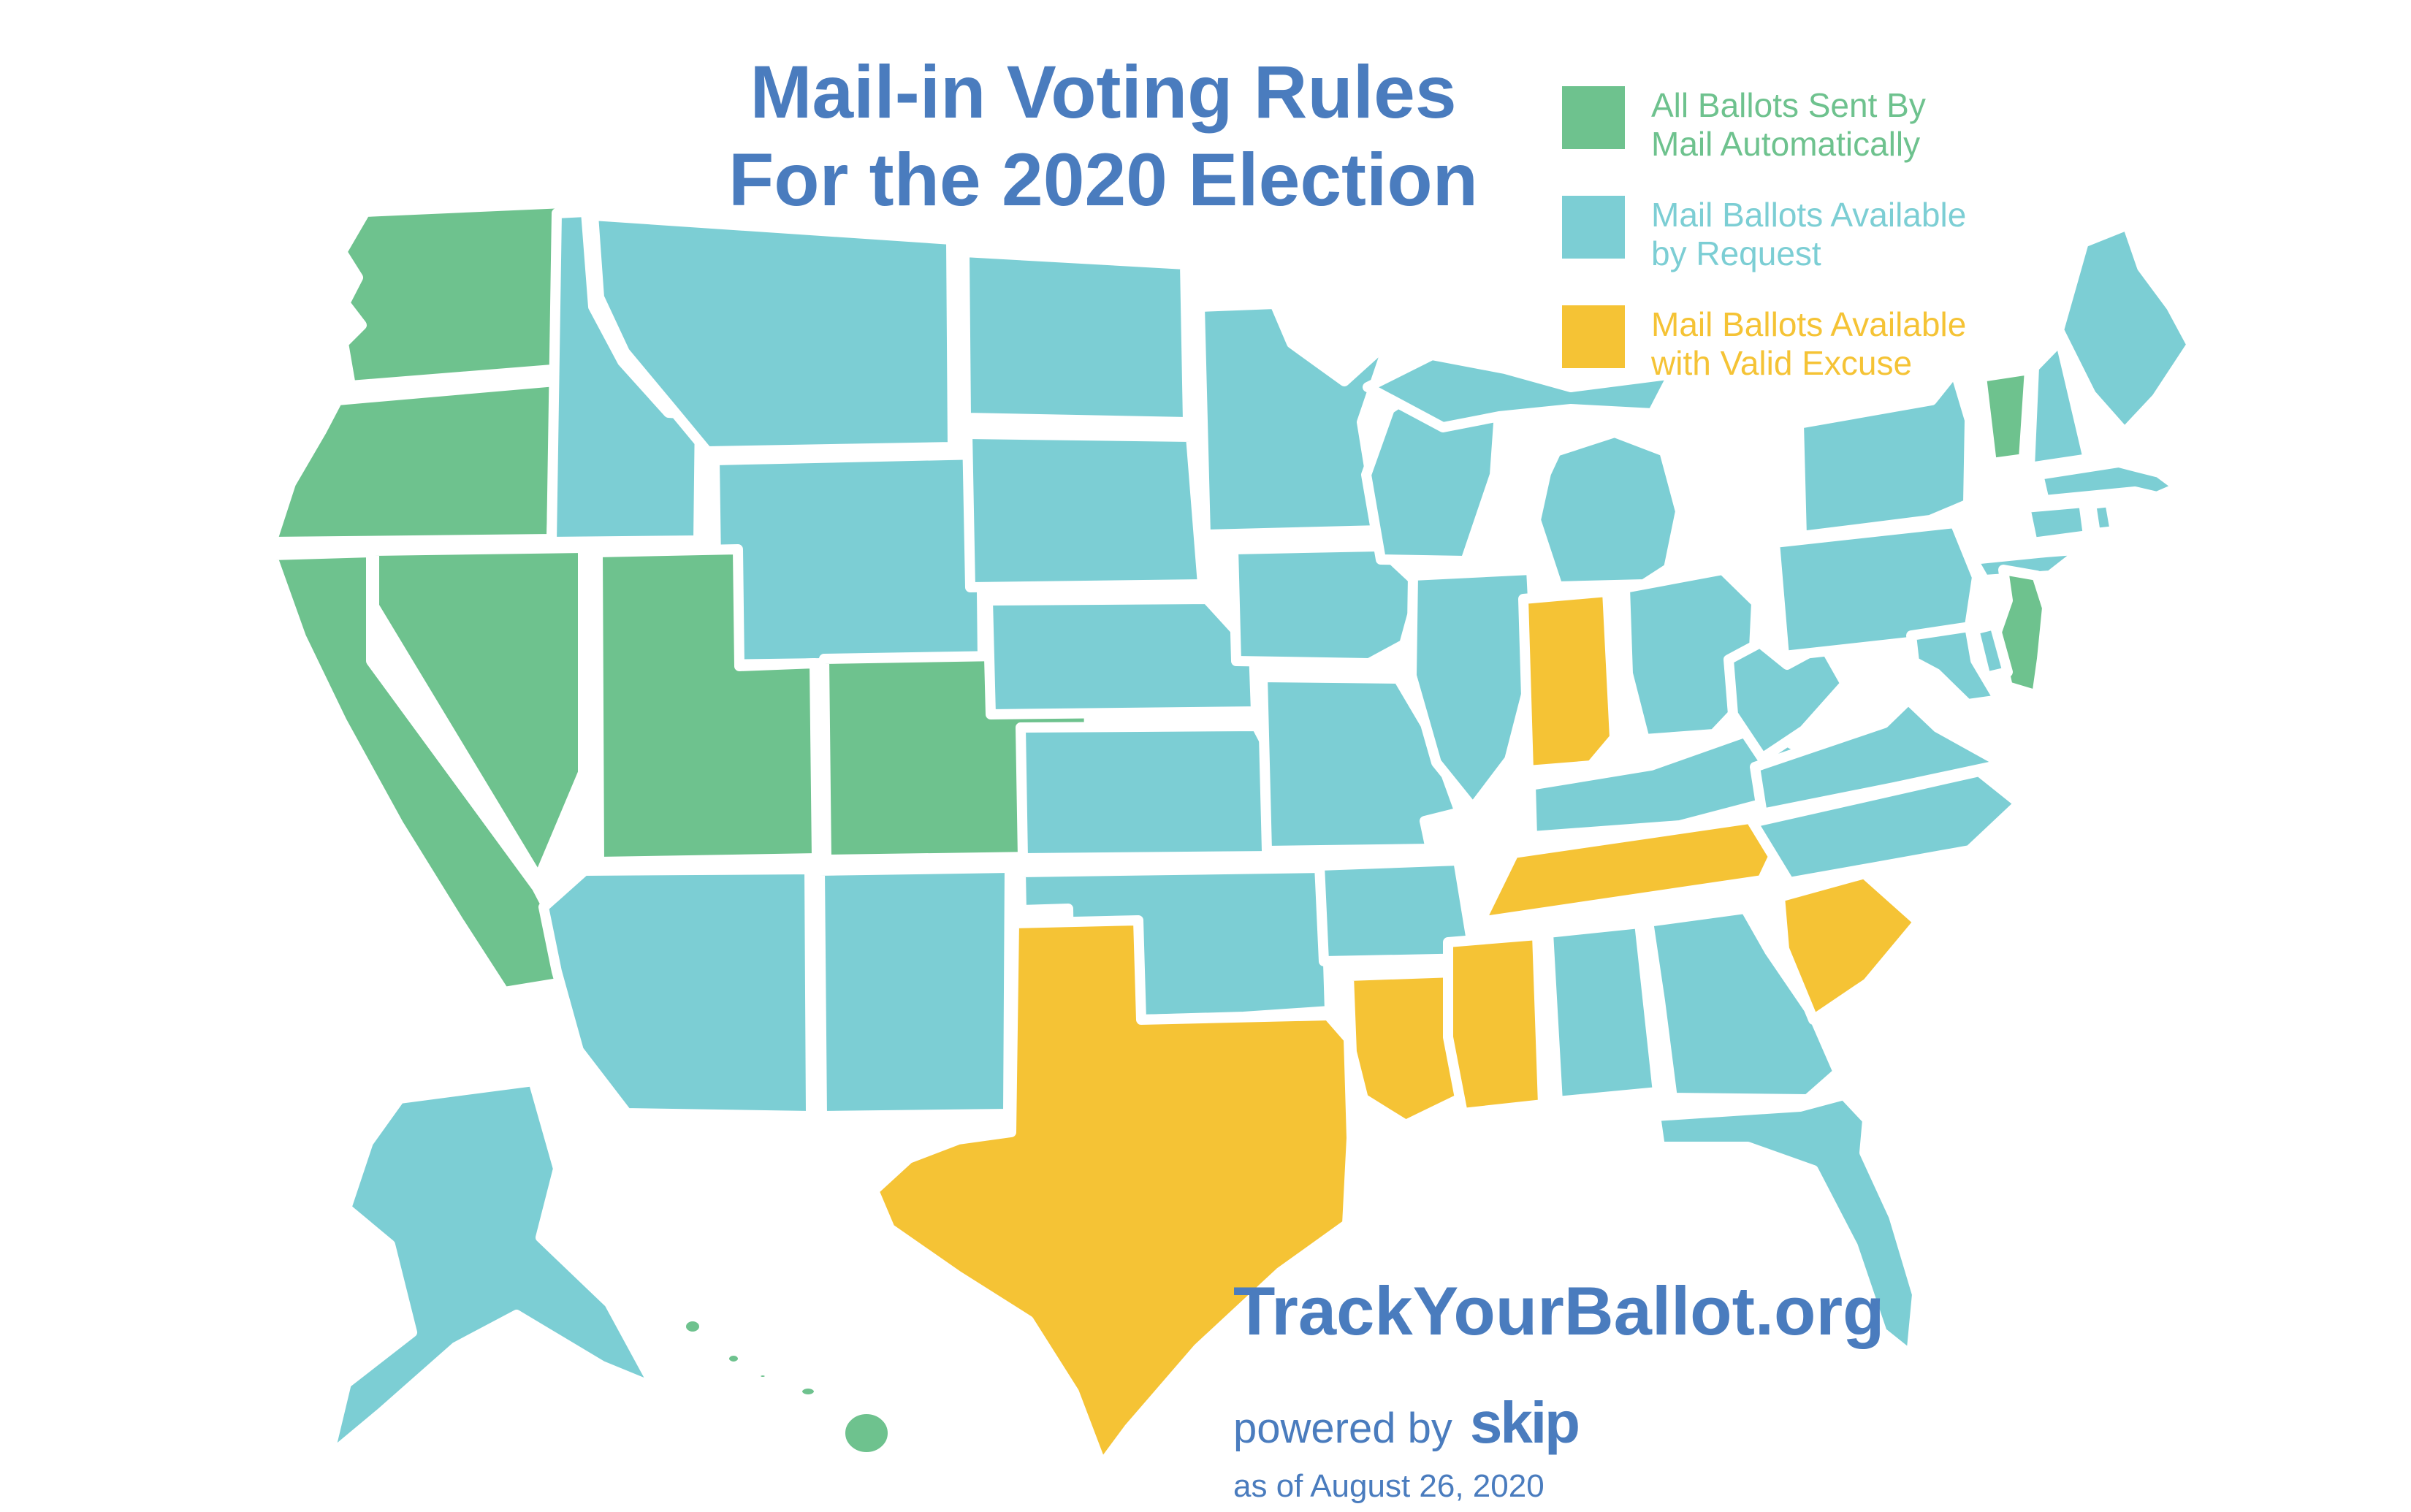 This screenshot has height=1512, width=2411. Describe the element at coordinates (1389, 1486) in the screenshot. I see `as-of-date: as of August 26, 2020` at that location.